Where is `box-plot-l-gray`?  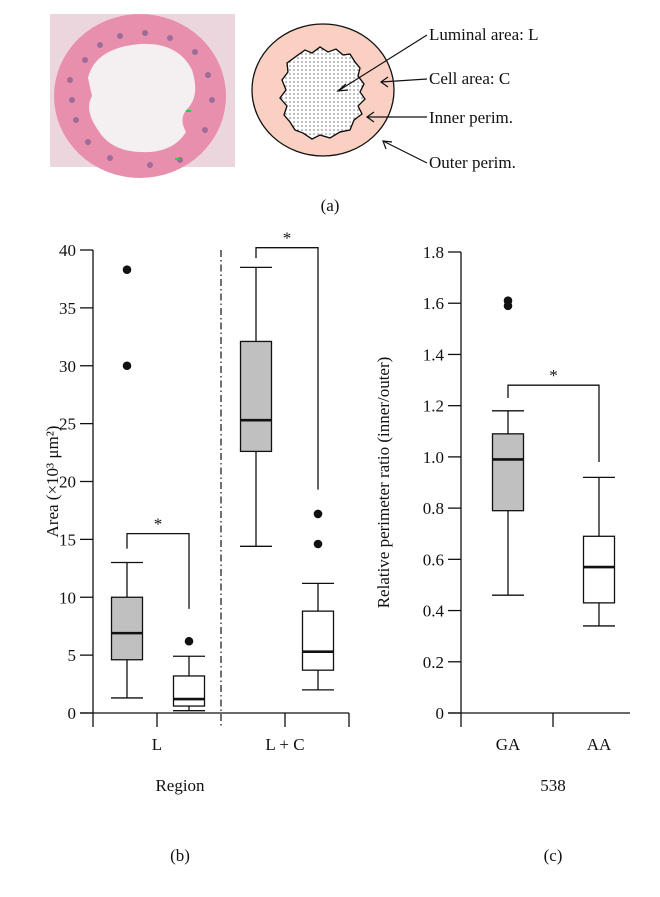 box-plot-l-gray is located at coordinates (127, 482).